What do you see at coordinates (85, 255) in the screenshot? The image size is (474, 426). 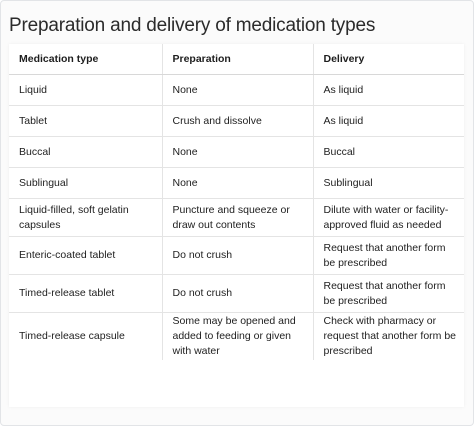 I see `cell-medication-type: Enteric-coated tablet` at bounding box center [85, 255].